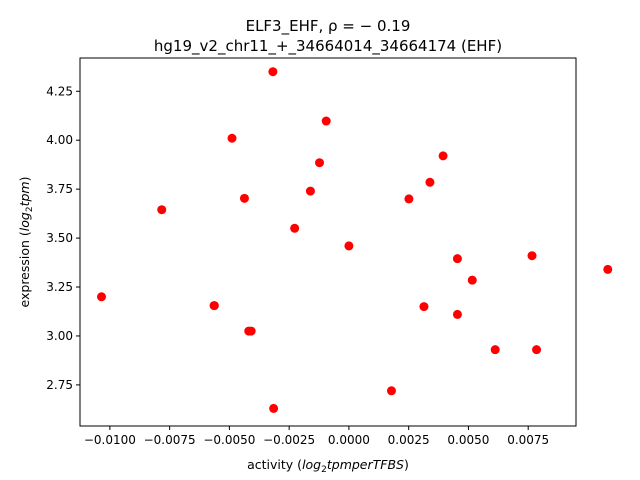 This screenshot has height=480, width=640. What do you see at coordinates (110, 440) in the screenshot?
I see `x-tick-label: −0.0100` at bounding box center [110, 440].